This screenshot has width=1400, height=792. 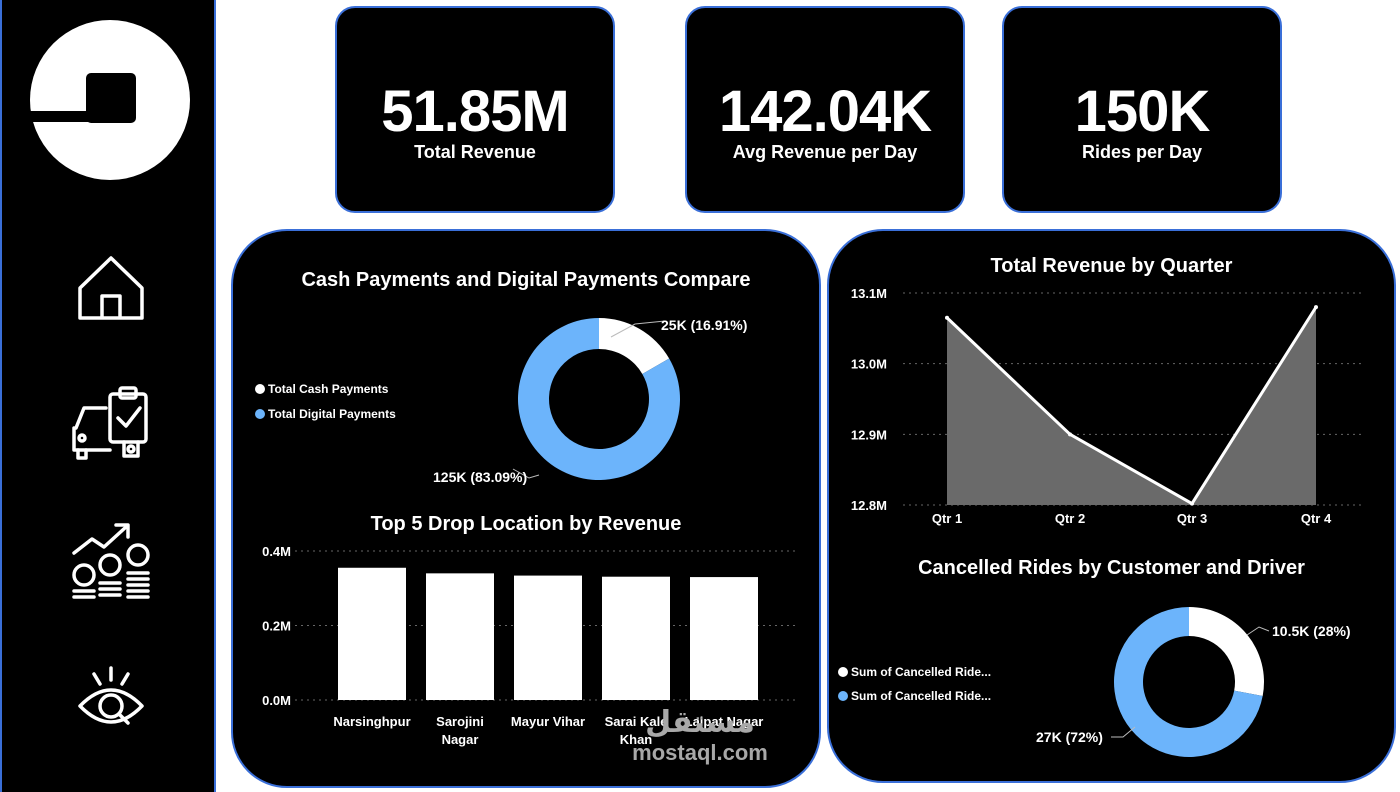 I want to click on donut-slice-digital, so click(x=599, y=399).